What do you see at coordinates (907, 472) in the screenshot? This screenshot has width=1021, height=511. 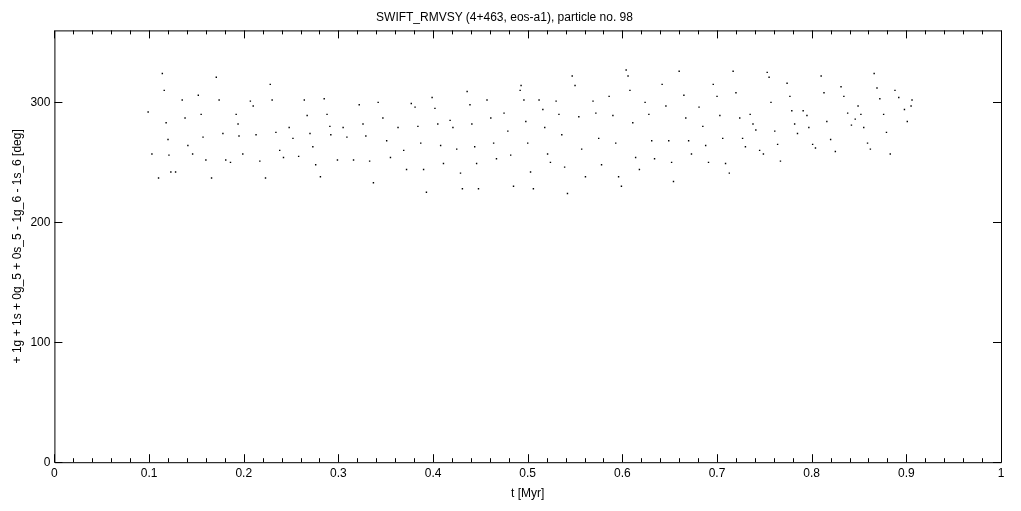 I see `x-tick-label: 0.9` at bounding box center [907, 472].